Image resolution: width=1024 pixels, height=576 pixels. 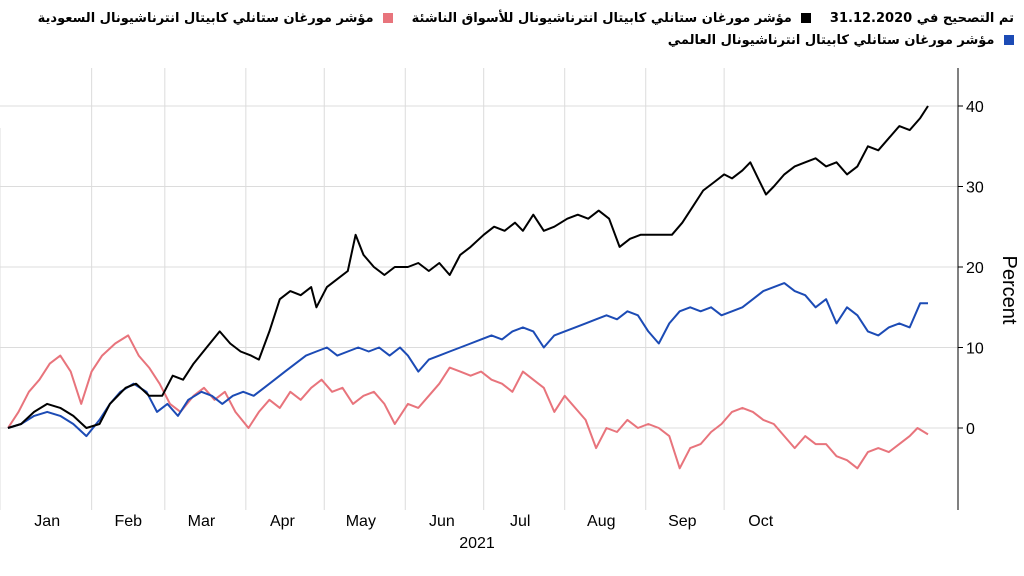 What do you see at coordinates (403, 521) in the screenshot?
I see `x-axis-labels: Jan Feb Mar Apr May Jun Jul Aug Sep Oct` at bounding box center [403, 521].